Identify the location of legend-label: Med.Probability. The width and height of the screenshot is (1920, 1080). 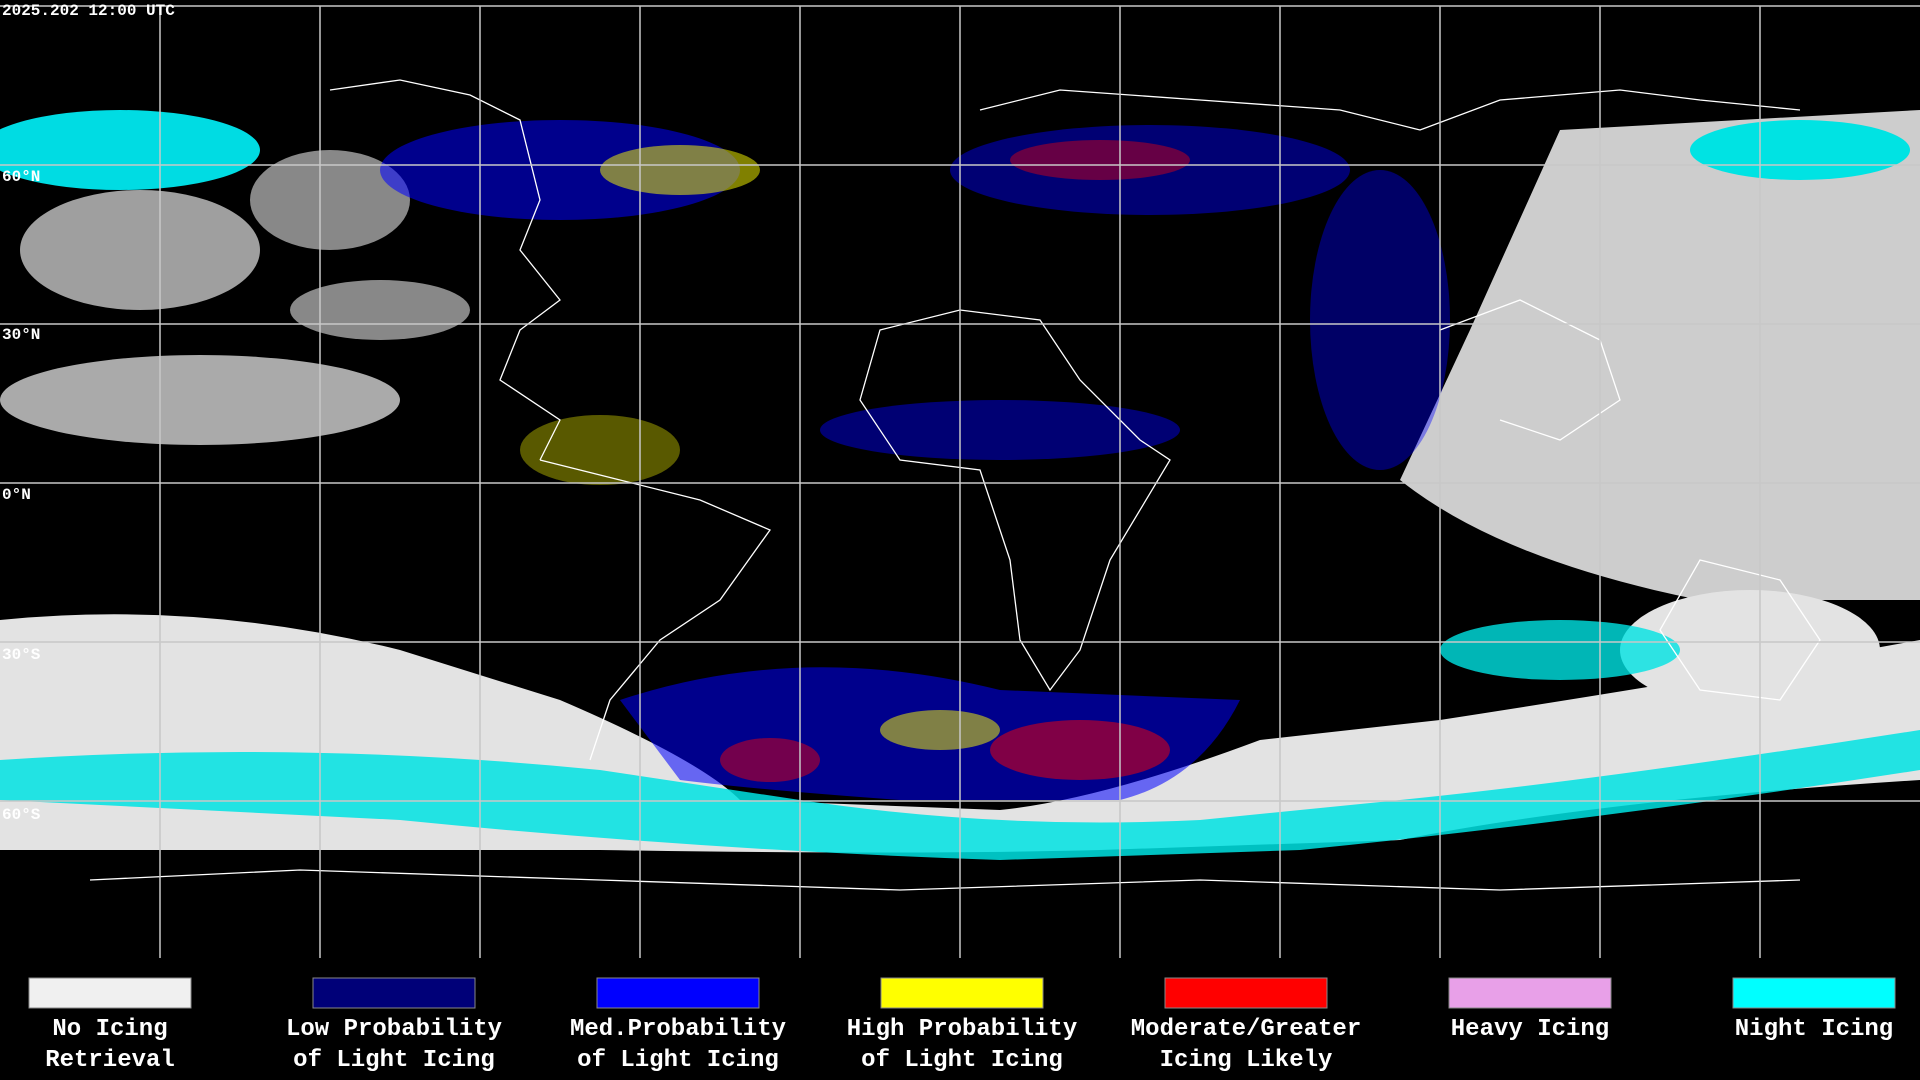
(678, 1029).